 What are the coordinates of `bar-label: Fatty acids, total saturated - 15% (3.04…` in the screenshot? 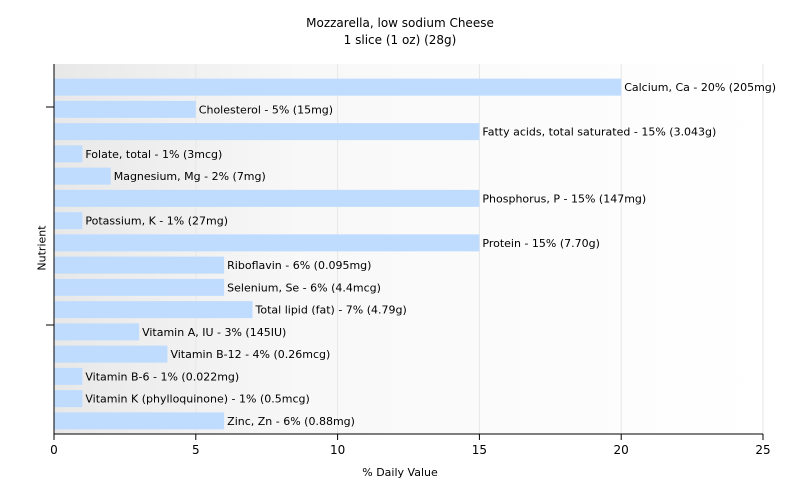 It's located at (599, 132).